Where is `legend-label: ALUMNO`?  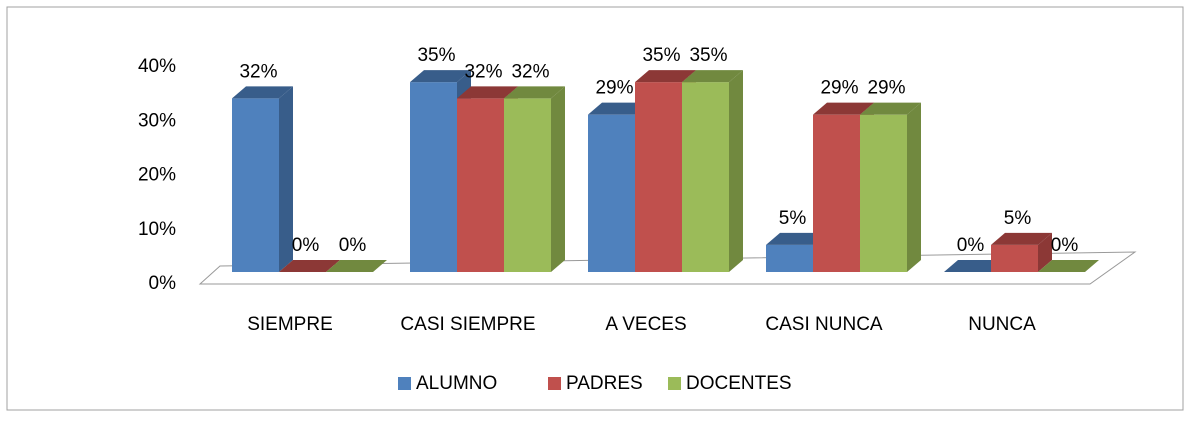
legend-label: ALUMNO is located at coordinates (456, 383).